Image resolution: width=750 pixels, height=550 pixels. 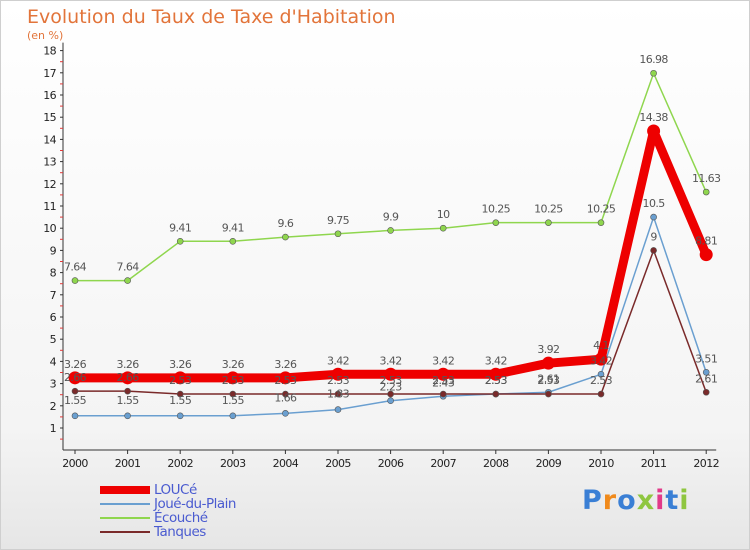 I want to click on data-label: 10.5, so click(x=654, y=203).